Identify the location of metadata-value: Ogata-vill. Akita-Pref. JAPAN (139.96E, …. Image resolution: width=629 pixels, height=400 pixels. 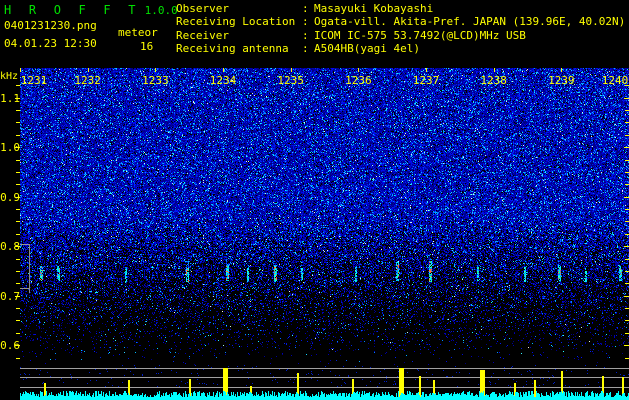
(470, 22).